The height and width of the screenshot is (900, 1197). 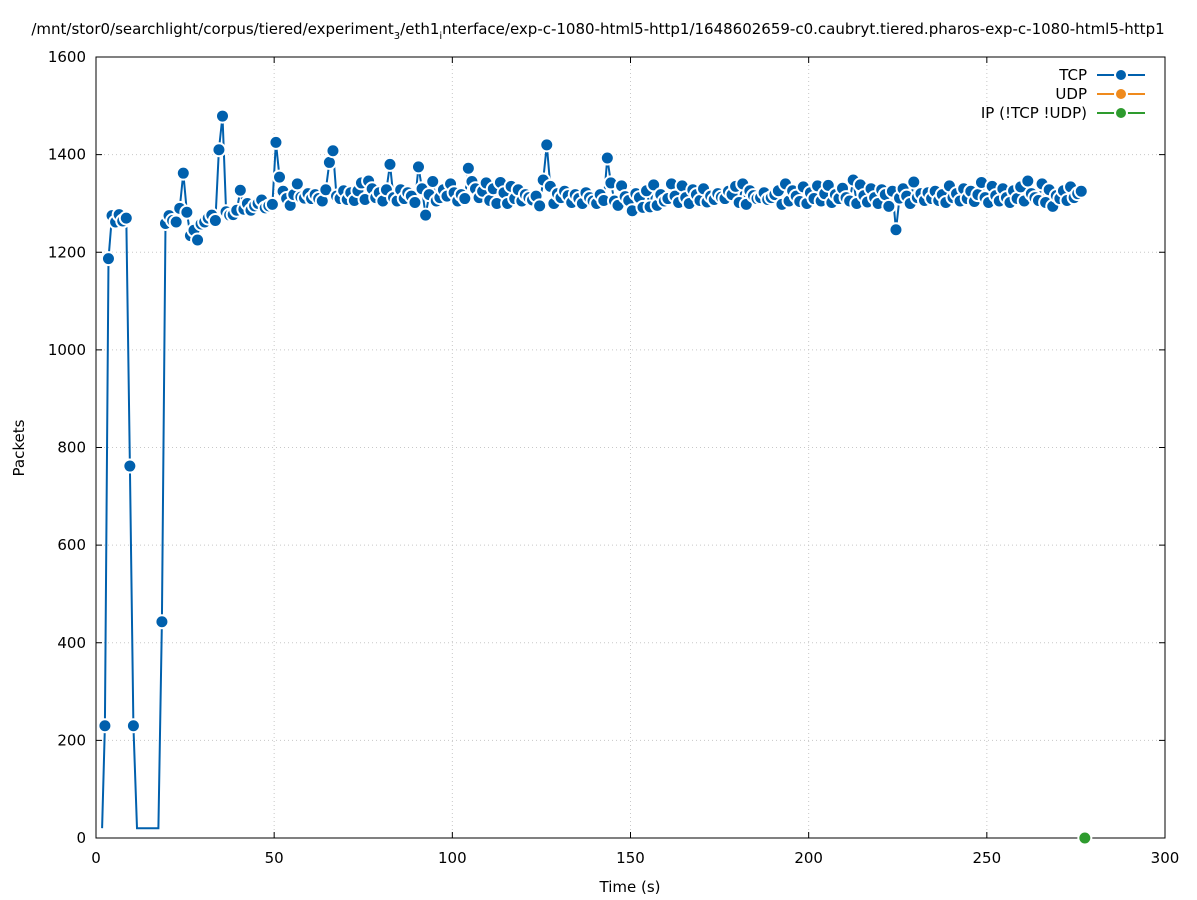 What do you see at coordinates (1072, 75) in the screenshot?
I see `legend-label-tcp: TCP` at bounding box center [1072, 75].